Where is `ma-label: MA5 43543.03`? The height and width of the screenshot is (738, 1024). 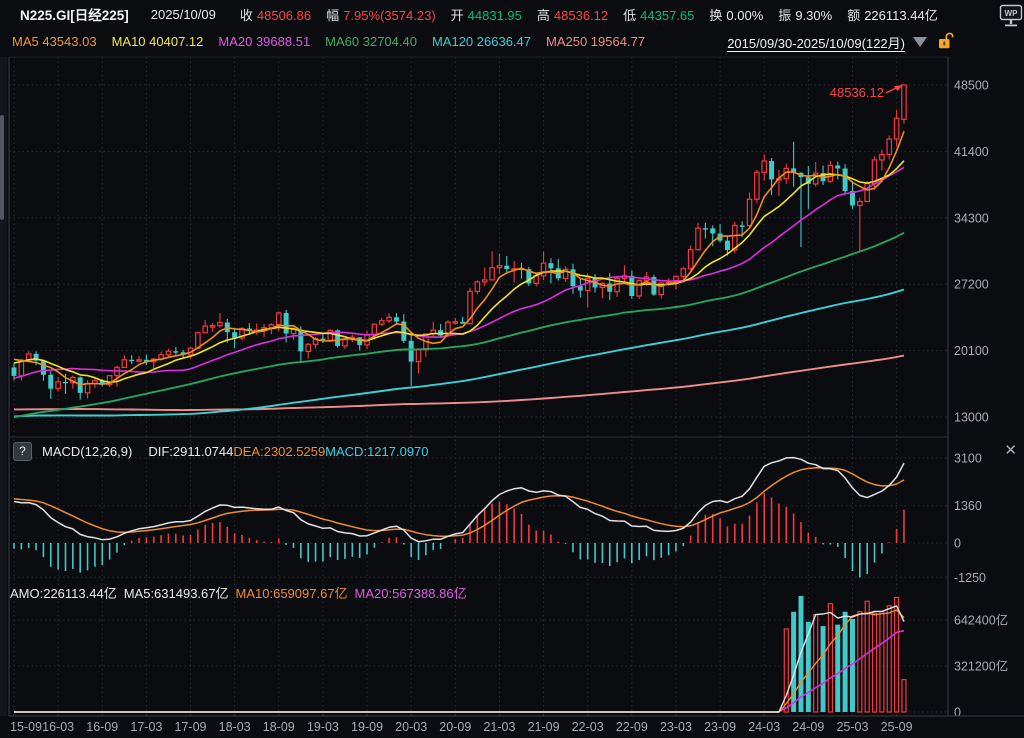 ma-label: MA5 43543.03 is located at coordinates (54, 41).